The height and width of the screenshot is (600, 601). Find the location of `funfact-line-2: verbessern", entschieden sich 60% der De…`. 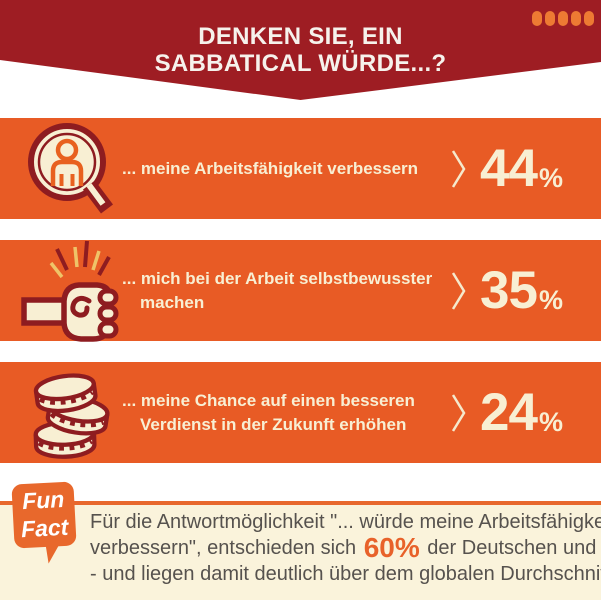

funfact-line-2: verbessern", entschieden sich 60% der De… is located at coordinates (345, 547).